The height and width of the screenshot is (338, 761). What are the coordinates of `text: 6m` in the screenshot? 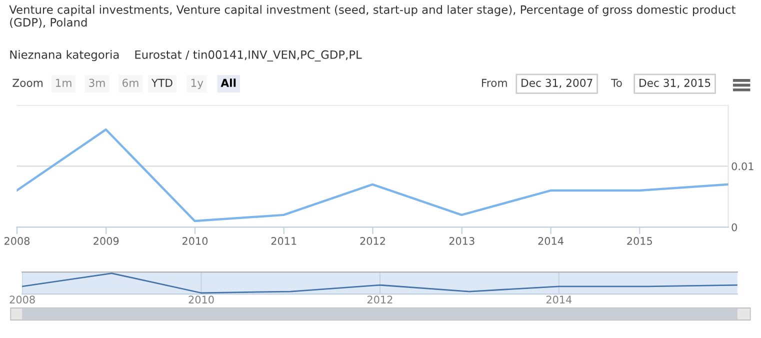 It's located at (130, 82).